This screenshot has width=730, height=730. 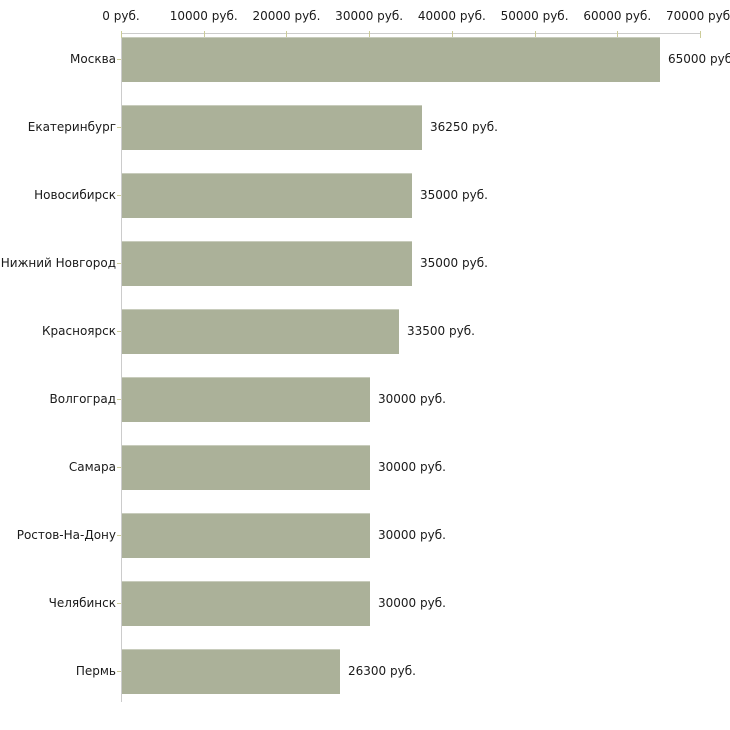 What do you see at coordinates (75, 195) in the screenshot?
I see `category-label: Новосибирск` at bounding box center [75, 195].